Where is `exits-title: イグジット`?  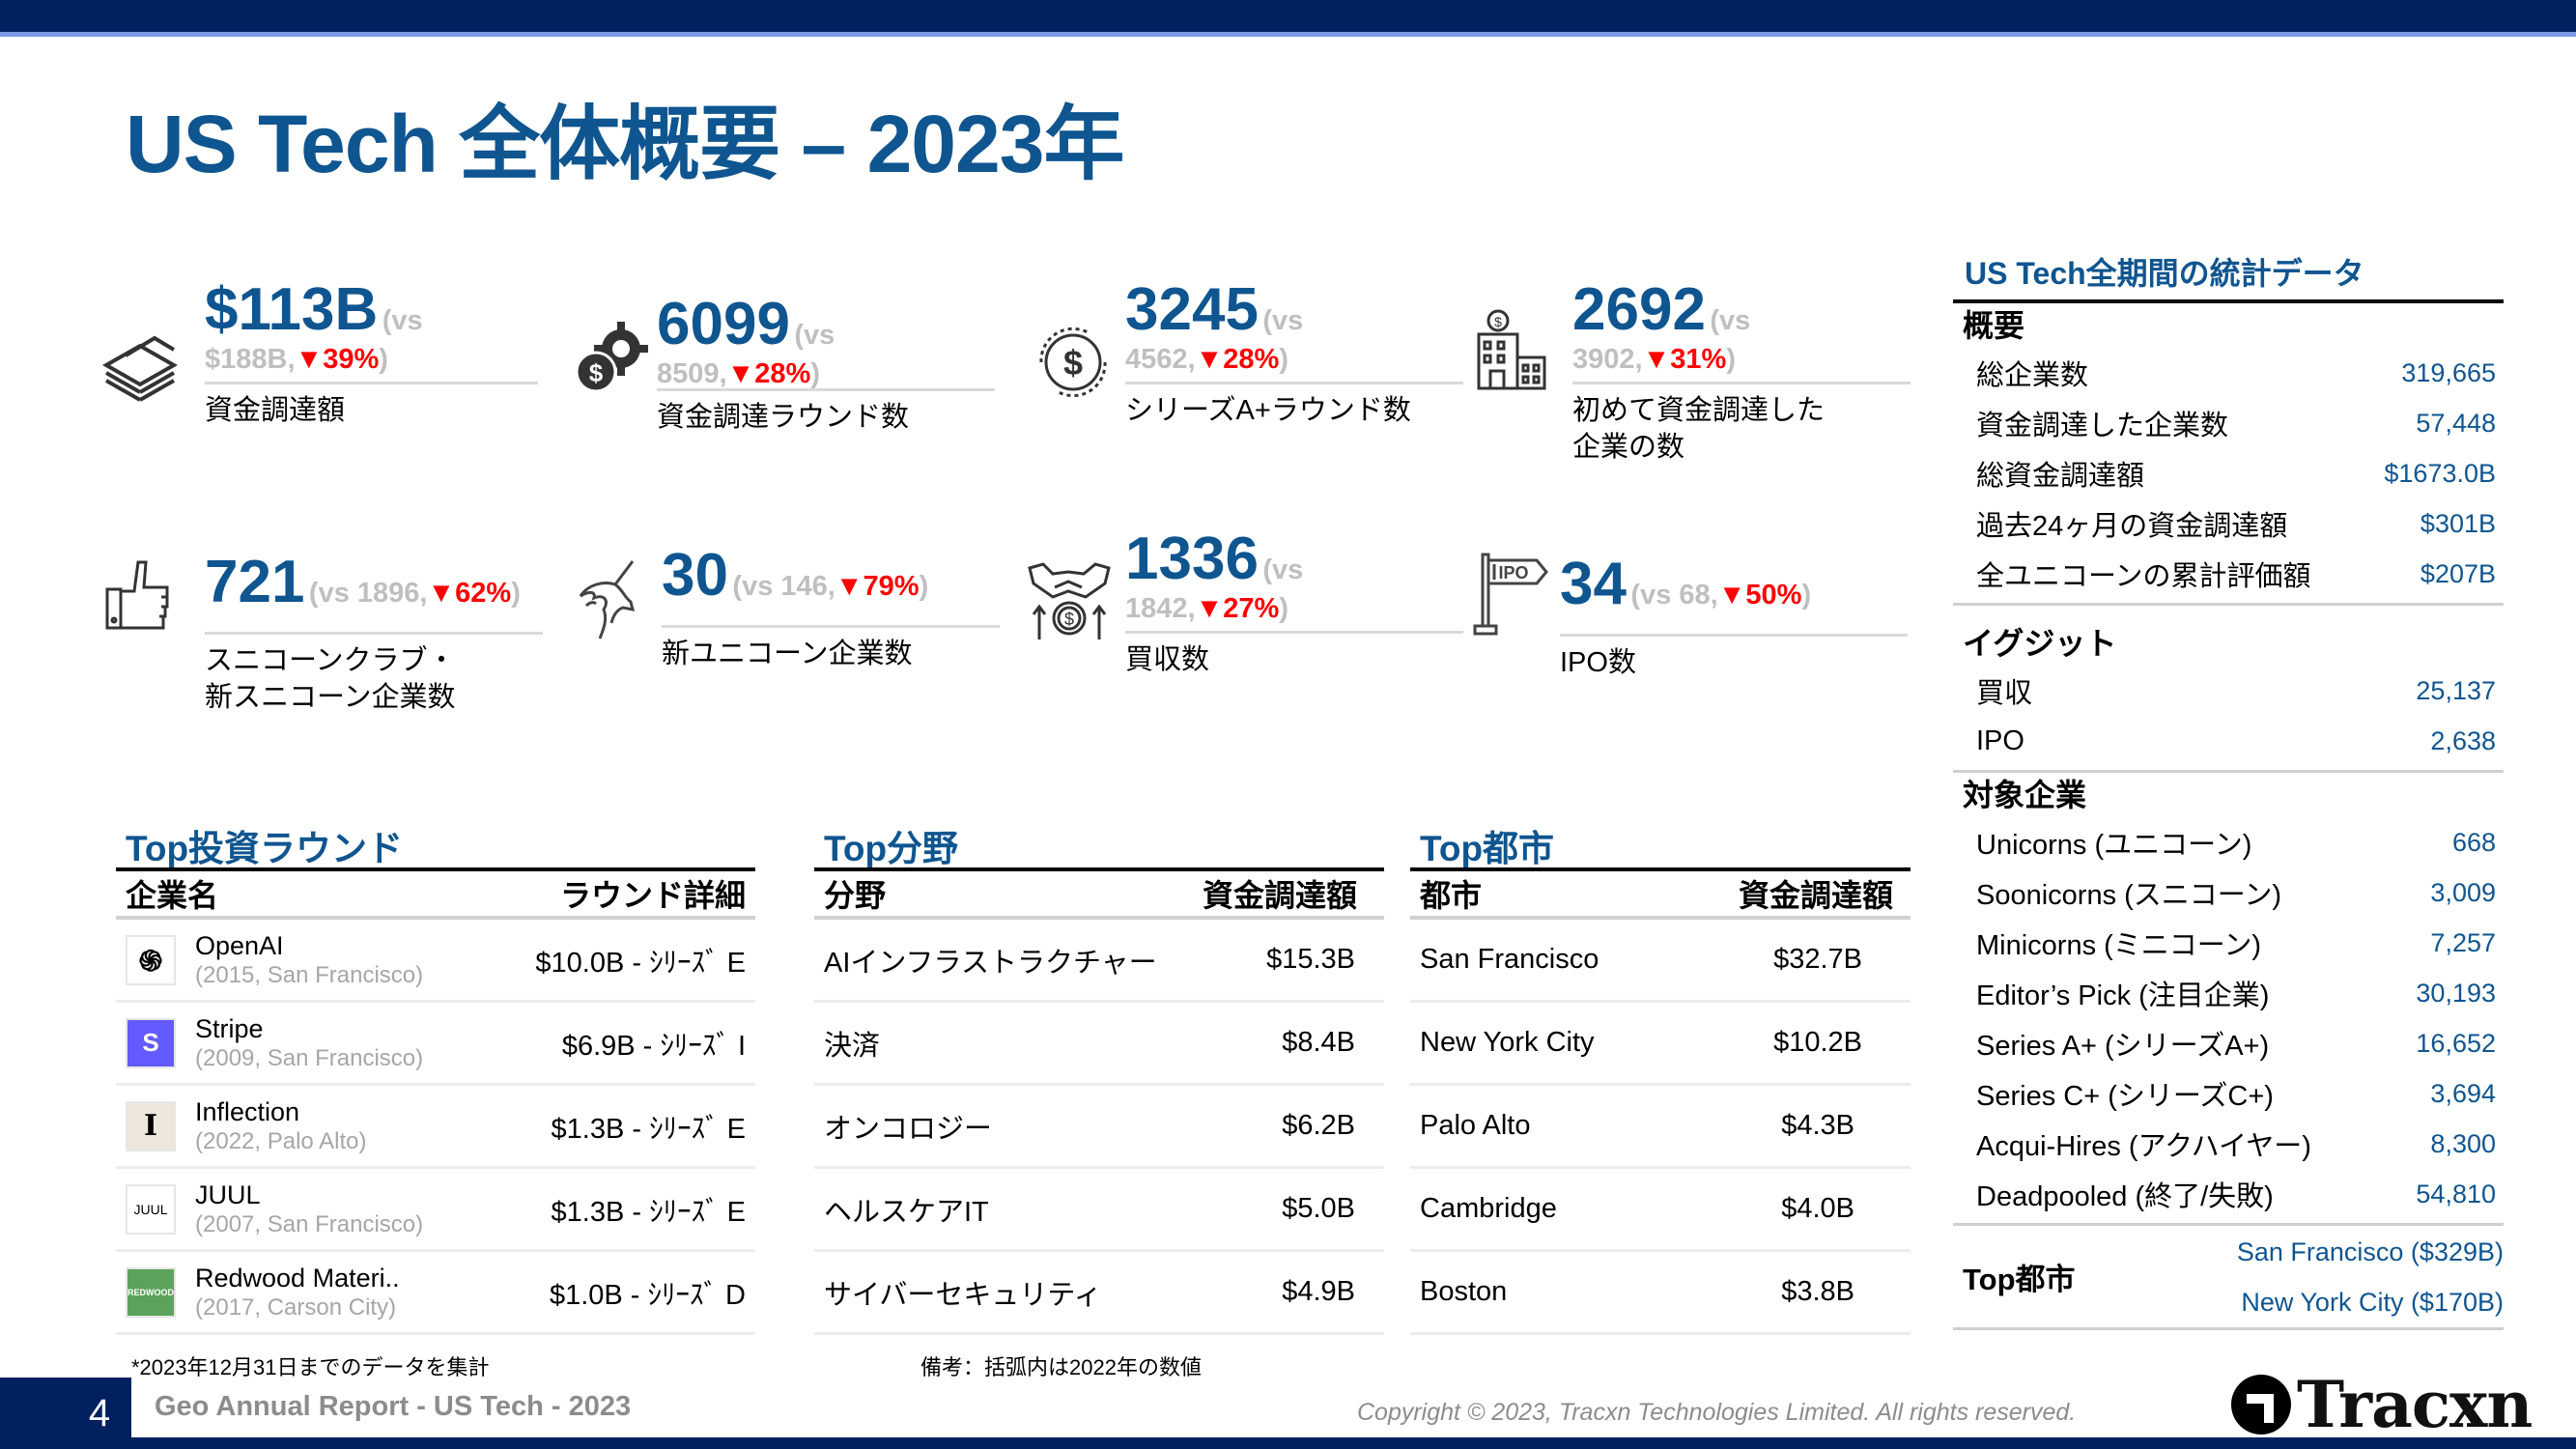 exits-title: イグジット is located at coordinates (2040, 643).